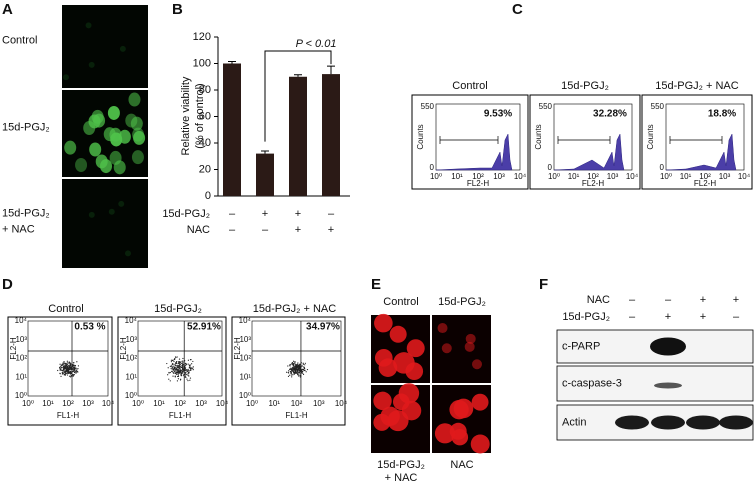 The image size is (754, 482). What do you see at coordinates (376, 284) in the screenshot?
I see `panel-letter: E` at bounding box center [376, 284].